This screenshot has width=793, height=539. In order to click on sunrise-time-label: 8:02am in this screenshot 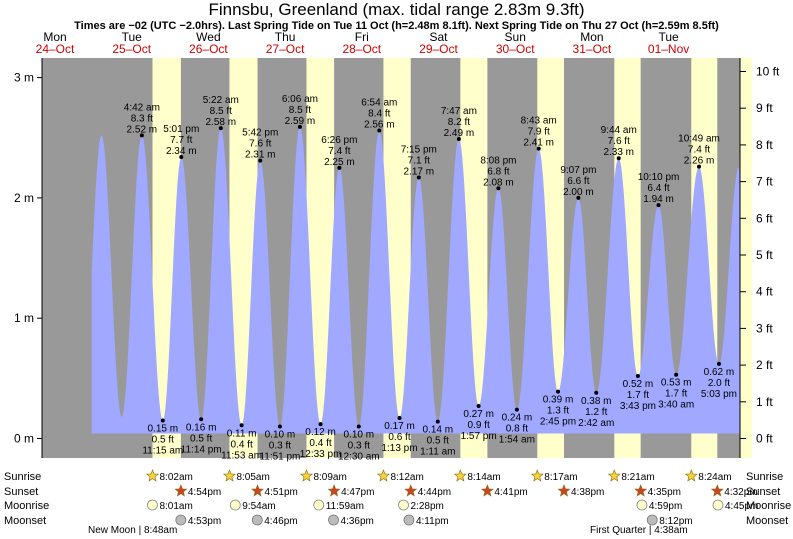, I will do `click(175, 477)`.